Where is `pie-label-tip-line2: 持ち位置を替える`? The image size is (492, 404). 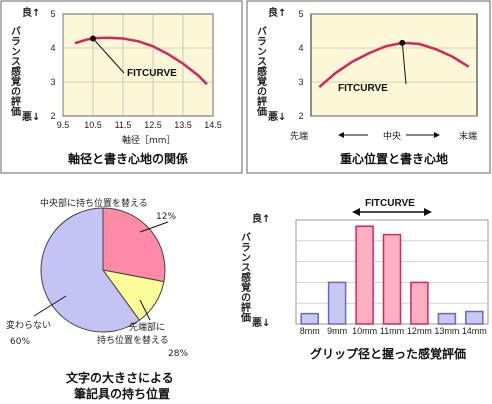
pie-label-tip-line2: 持ち位置を替える is located at coordinates (133, 340).